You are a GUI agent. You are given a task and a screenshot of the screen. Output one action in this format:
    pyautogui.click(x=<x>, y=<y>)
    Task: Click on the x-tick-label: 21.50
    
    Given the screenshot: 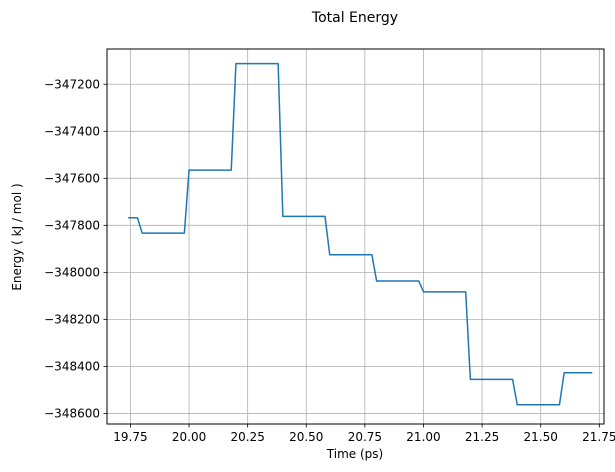 What is the action you would take?
    pyautogui.click(x=541, y=437)
    